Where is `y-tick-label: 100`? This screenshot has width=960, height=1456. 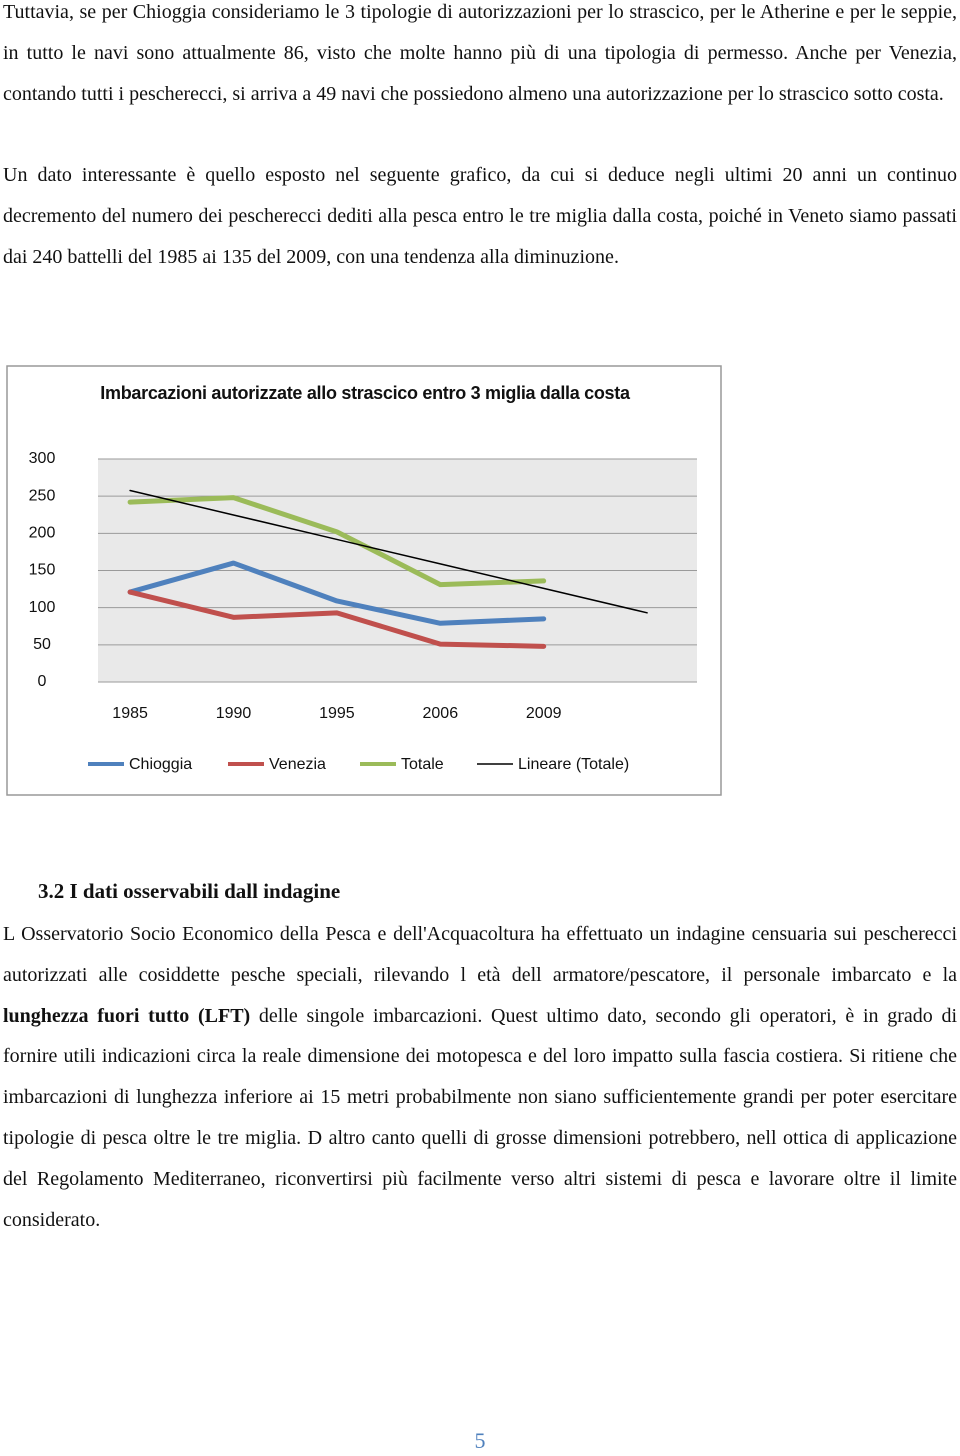
y-tick-label: 100 is located at coordinates (42, 607).